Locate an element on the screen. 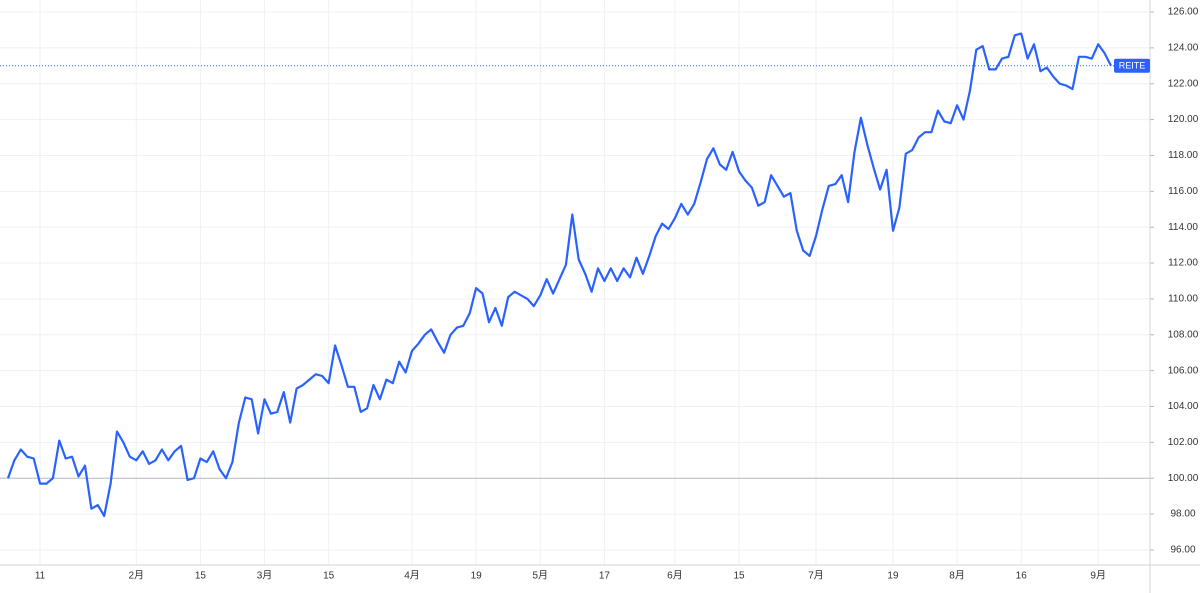 The width and height of the screenshot is (1200, 593). x-tick-label: 4月 is located at coordinates (412, 576).